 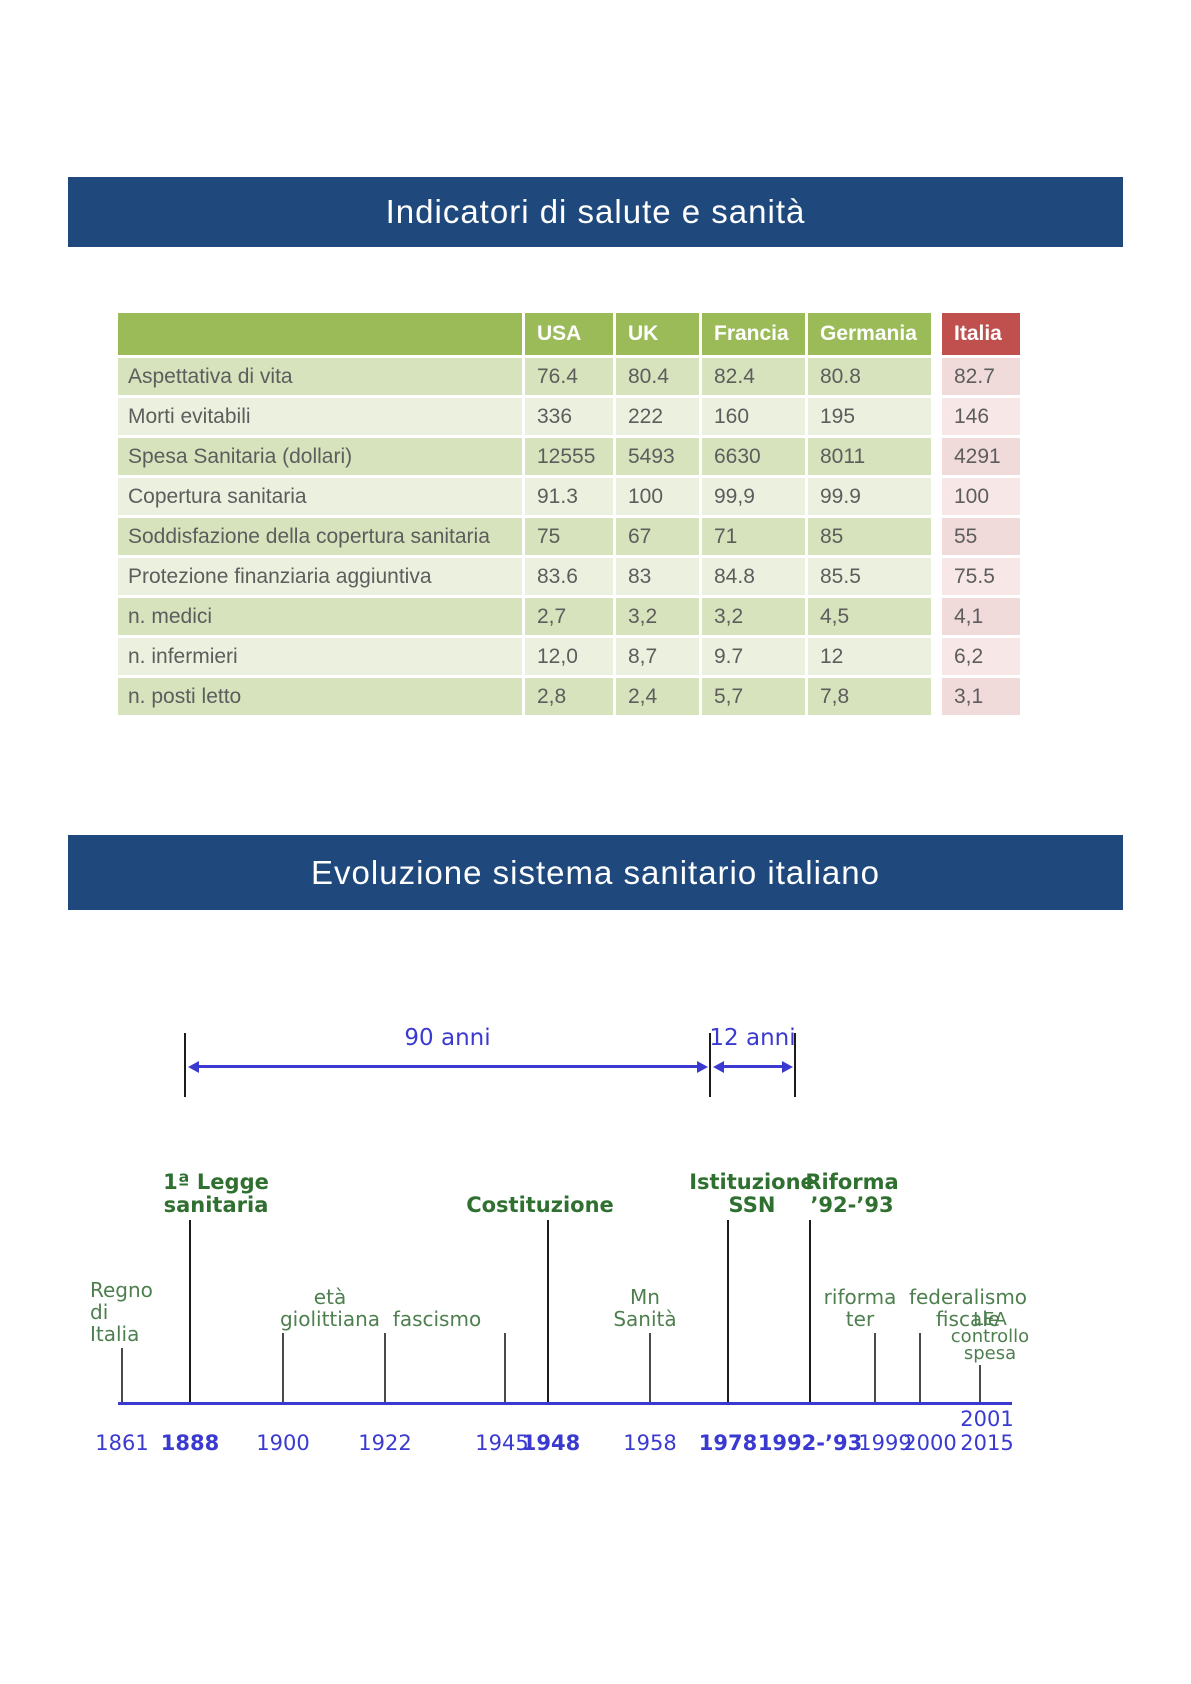 What do you see at coordinates (320, 656) in the screenshot?
I see `table-row-label: n. infermieri` at bounding box center [320, 656].